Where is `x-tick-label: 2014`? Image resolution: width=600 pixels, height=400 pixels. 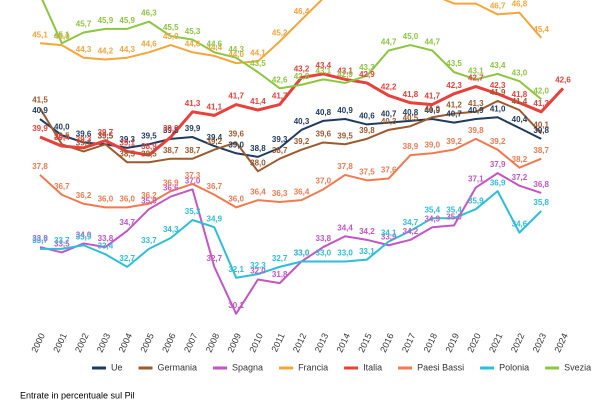
x-tick-label: 2014 is located at coordinates (344, 343).